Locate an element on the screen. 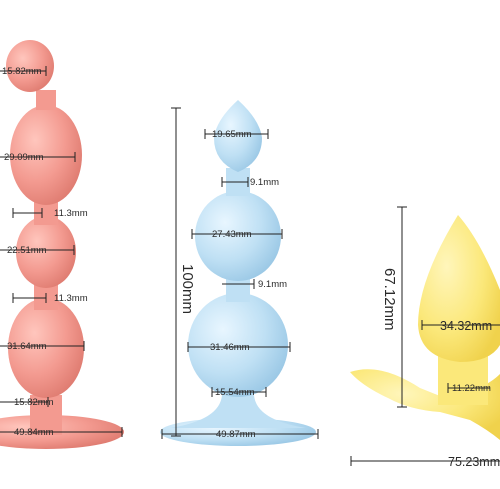 This screenshot has width=500, height=489. pink-label: 22.51mm is located at coordinates (27, 250).